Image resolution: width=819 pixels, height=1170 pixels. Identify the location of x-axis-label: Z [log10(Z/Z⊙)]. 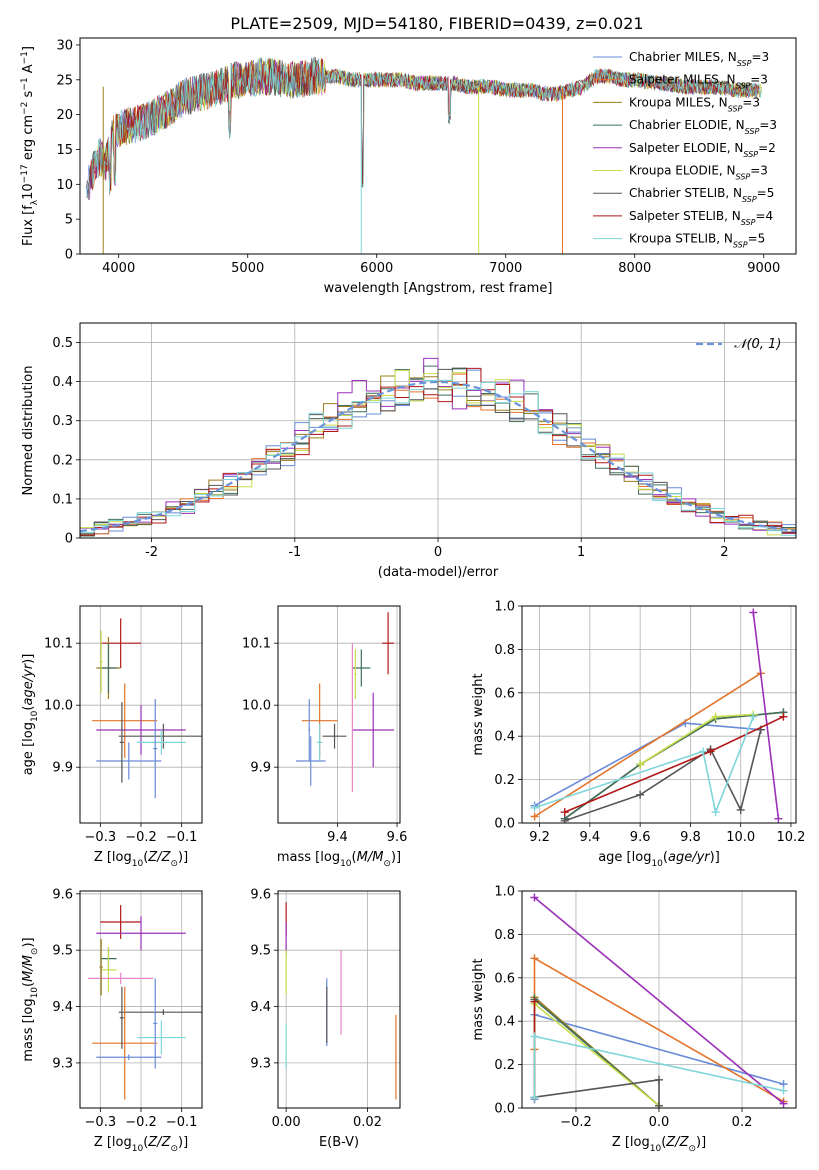
(141, 1144).